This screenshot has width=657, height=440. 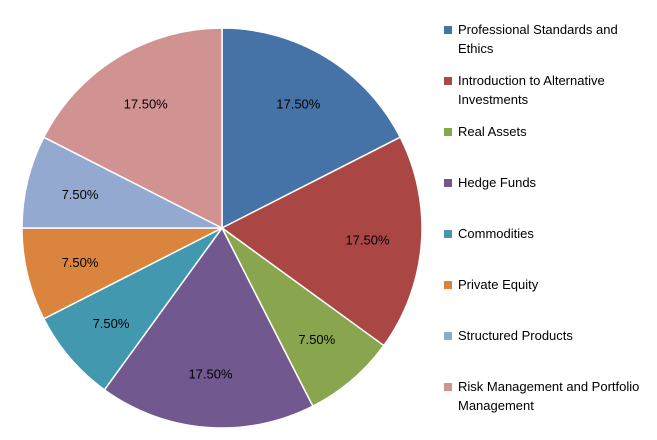 I want to click on legend-item-2: Introduction to Alternative Investments, so click(x=549, y=96).